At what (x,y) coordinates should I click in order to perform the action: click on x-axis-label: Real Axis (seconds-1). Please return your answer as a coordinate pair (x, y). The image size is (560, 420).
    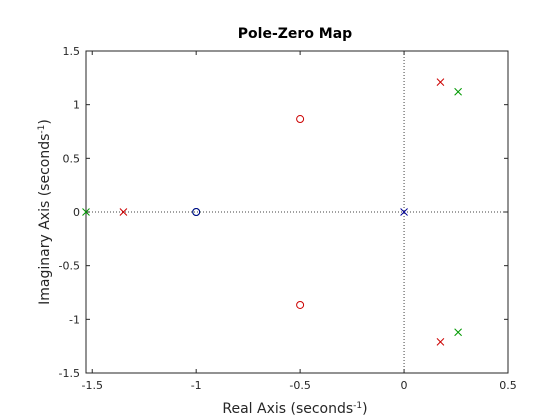
    Looking at the image, I should click on (294, 409).